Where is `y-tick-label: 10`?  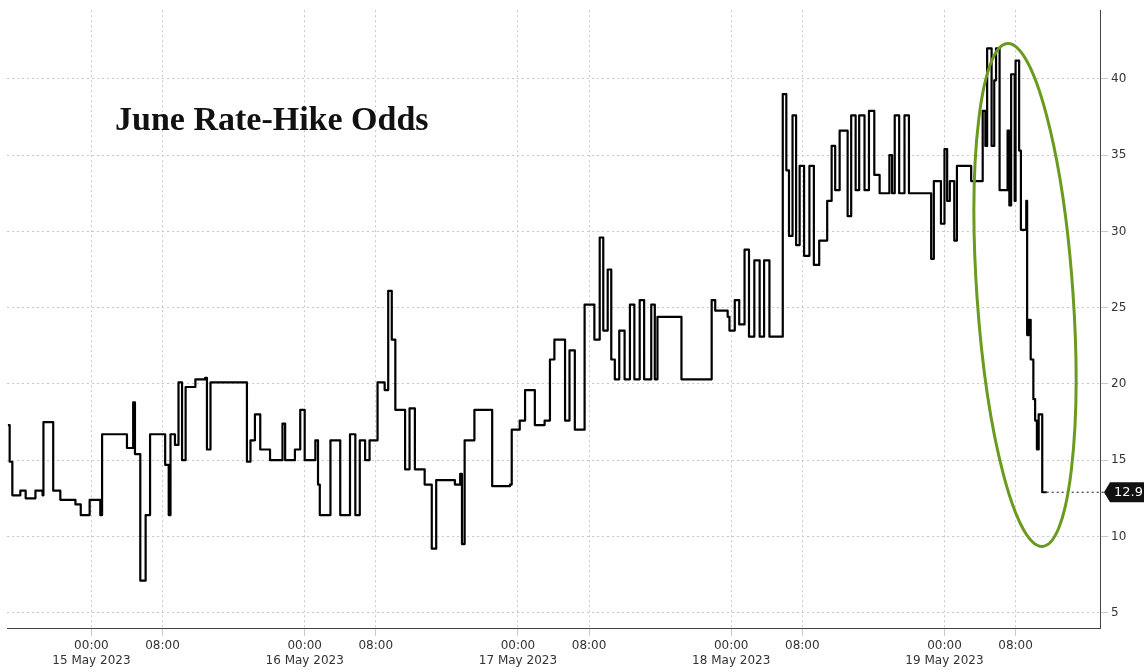 y-tick-label: 10 is located at coordinates (1119, 535).